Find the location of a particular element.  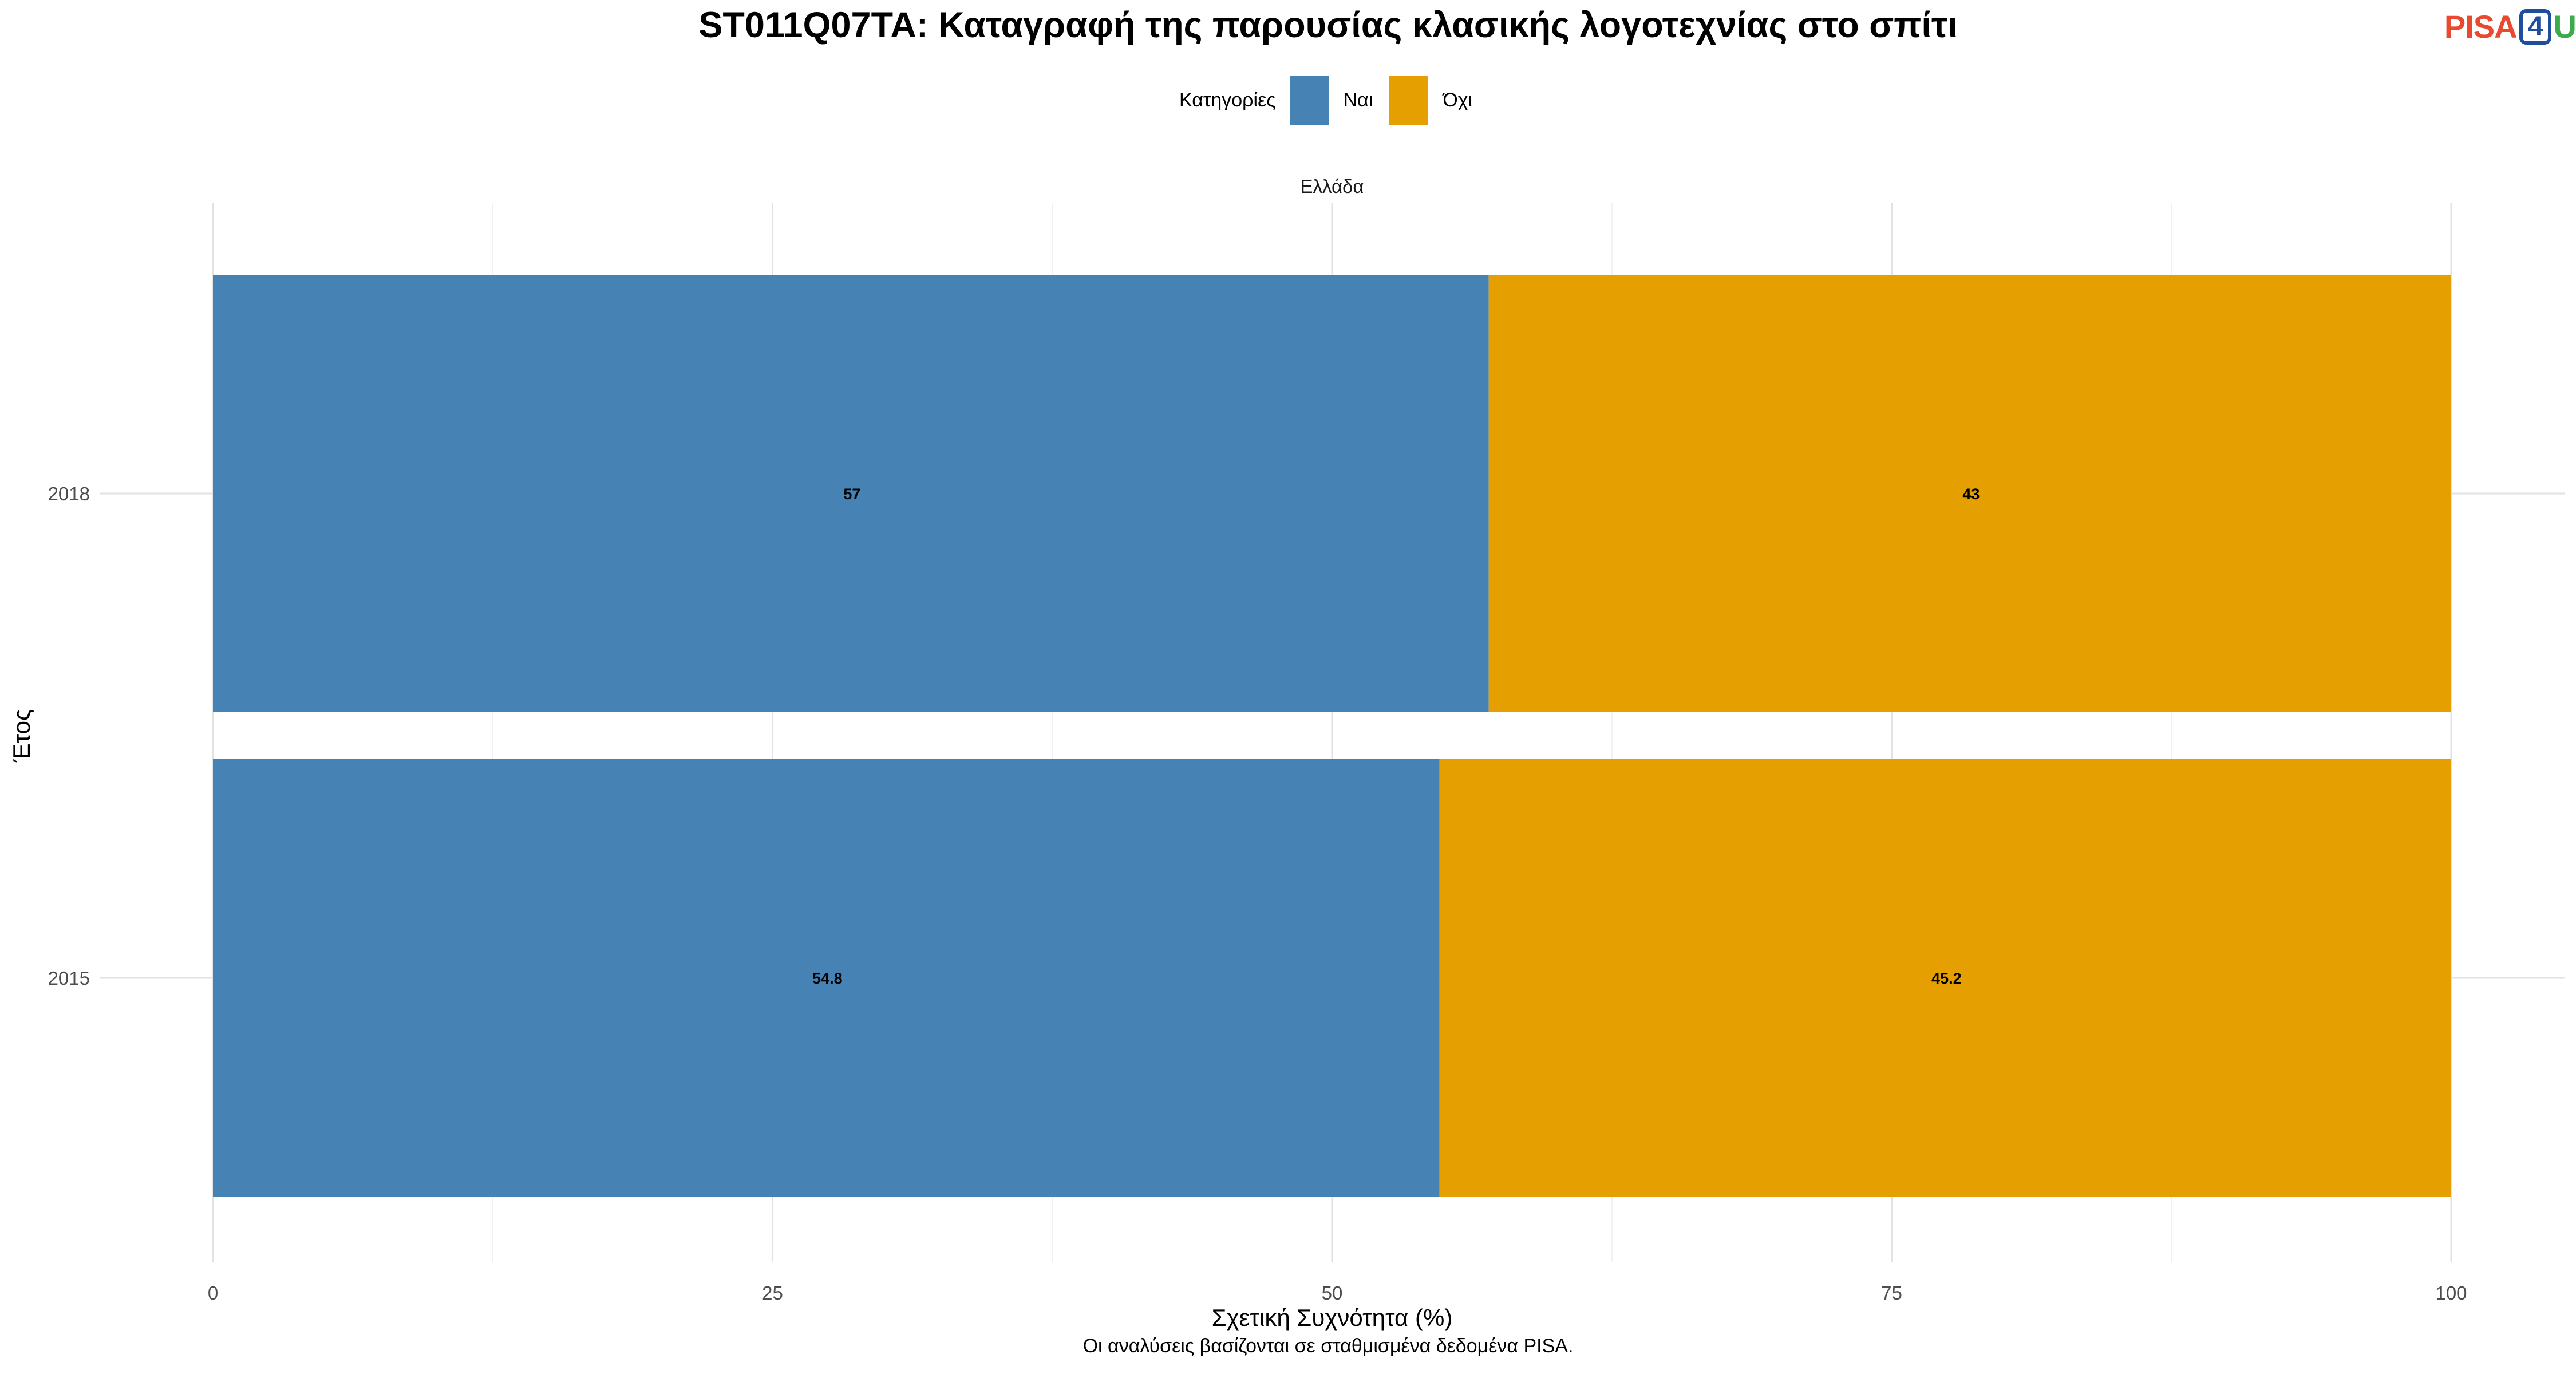

y-axis-title: Έτος is located at coordinates (21, 736).